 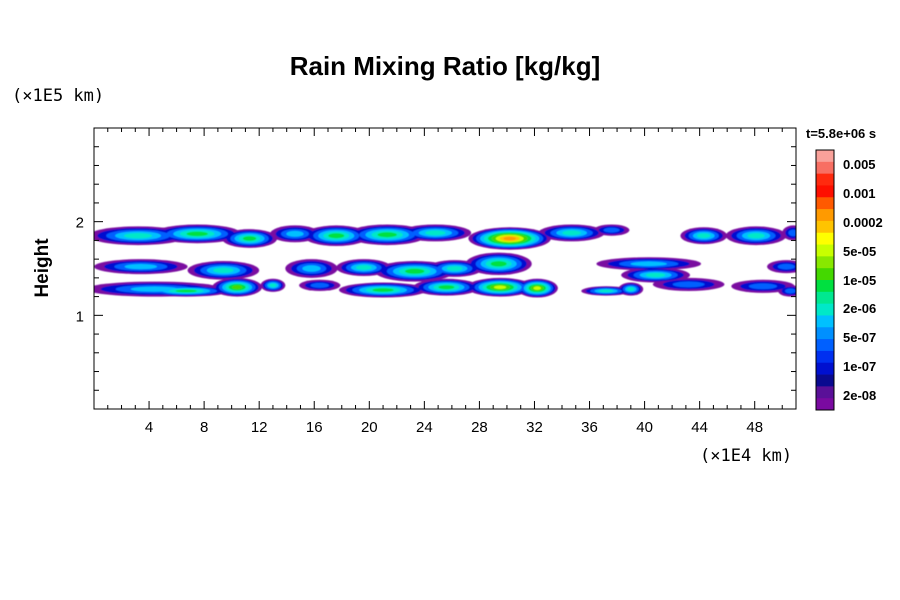 What do you see at coordinates (204, 427) in the screenshot?
I see `x-tick-label: 8` at bounding box center [204, 427].